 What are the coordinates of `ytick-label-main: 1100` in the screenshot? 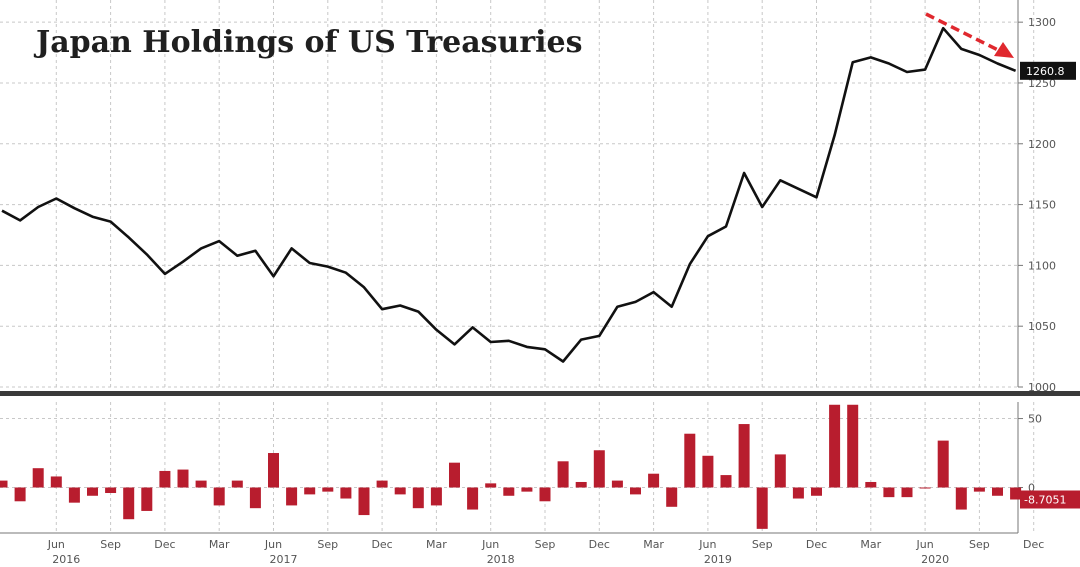 It's located at (1042, 265).